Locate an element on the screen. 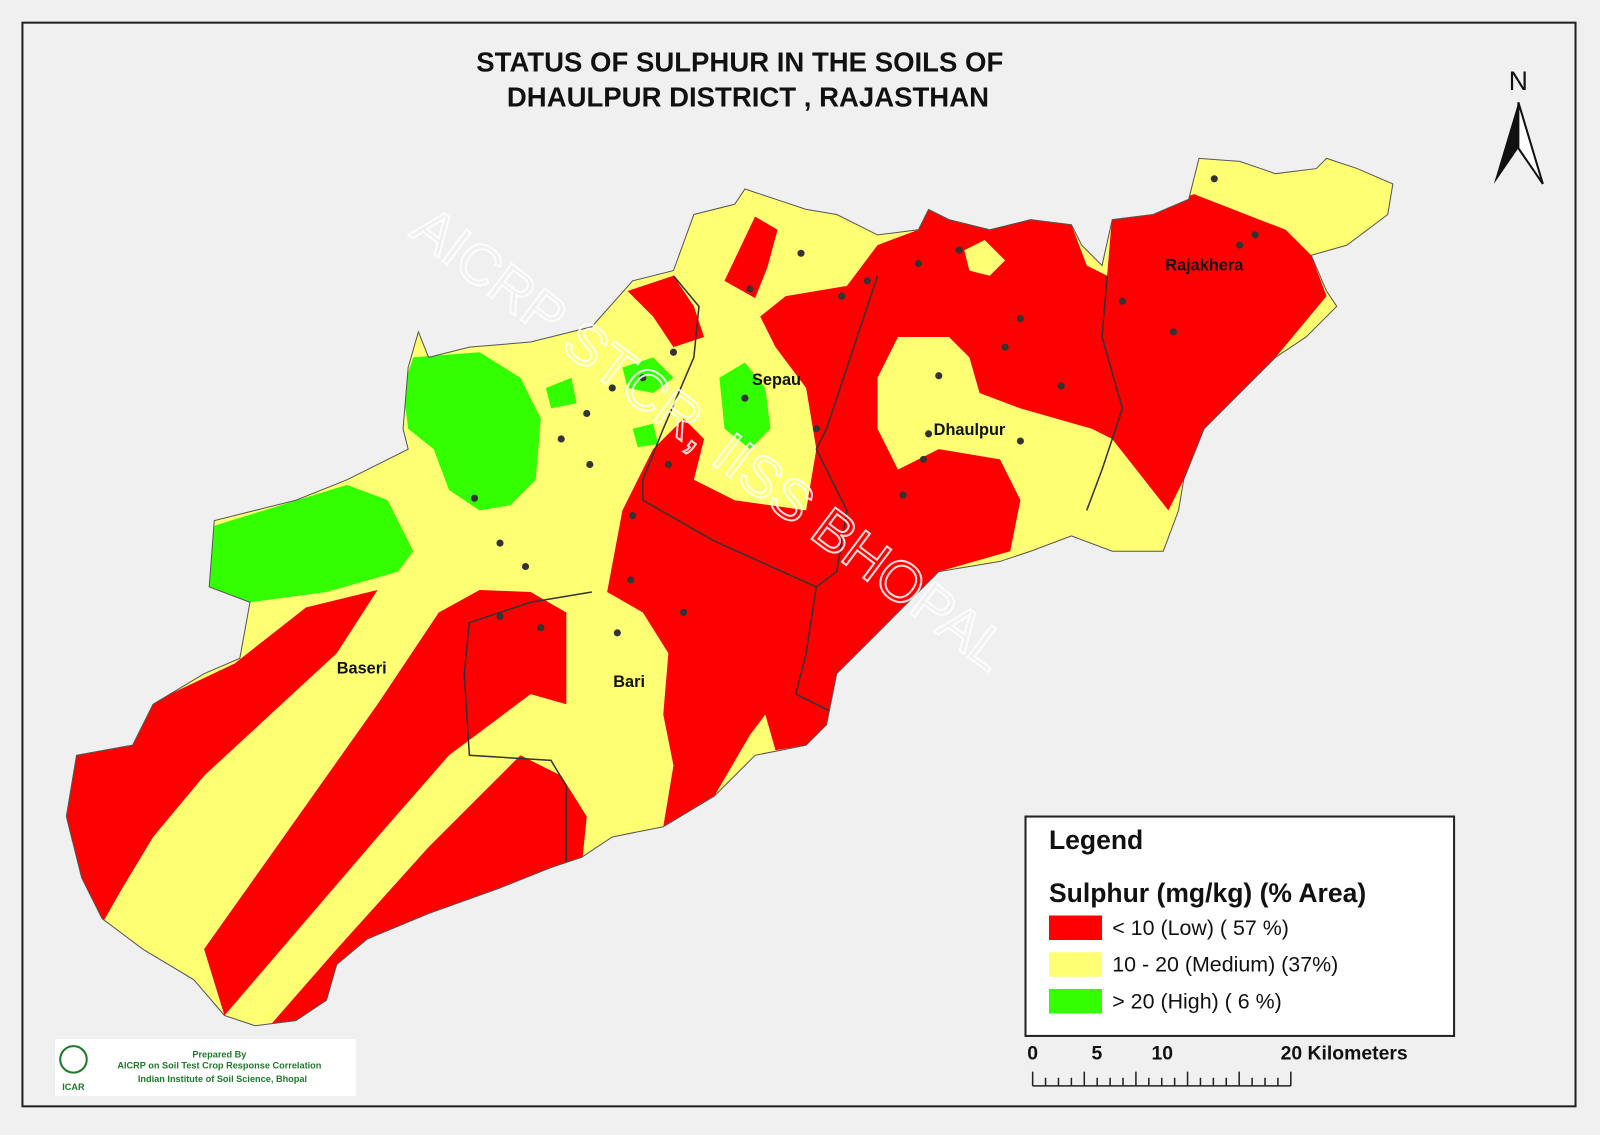  medium-zone is located at coordinates (985, 258).